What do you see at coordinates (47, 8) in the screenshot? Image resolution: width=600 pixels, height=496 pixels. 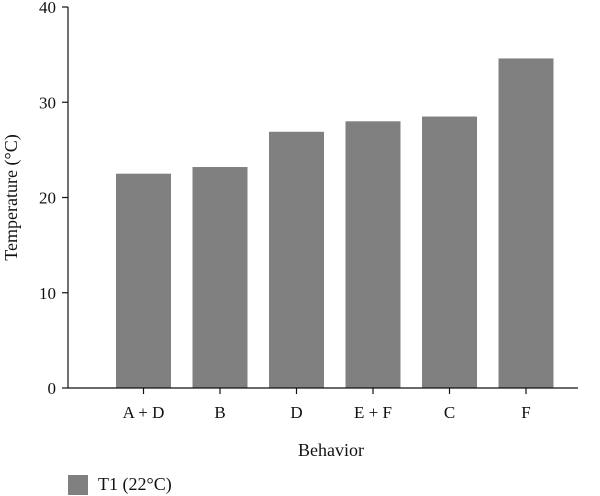 I see `y-tick-label: 40` at bounding box center [47, 8].